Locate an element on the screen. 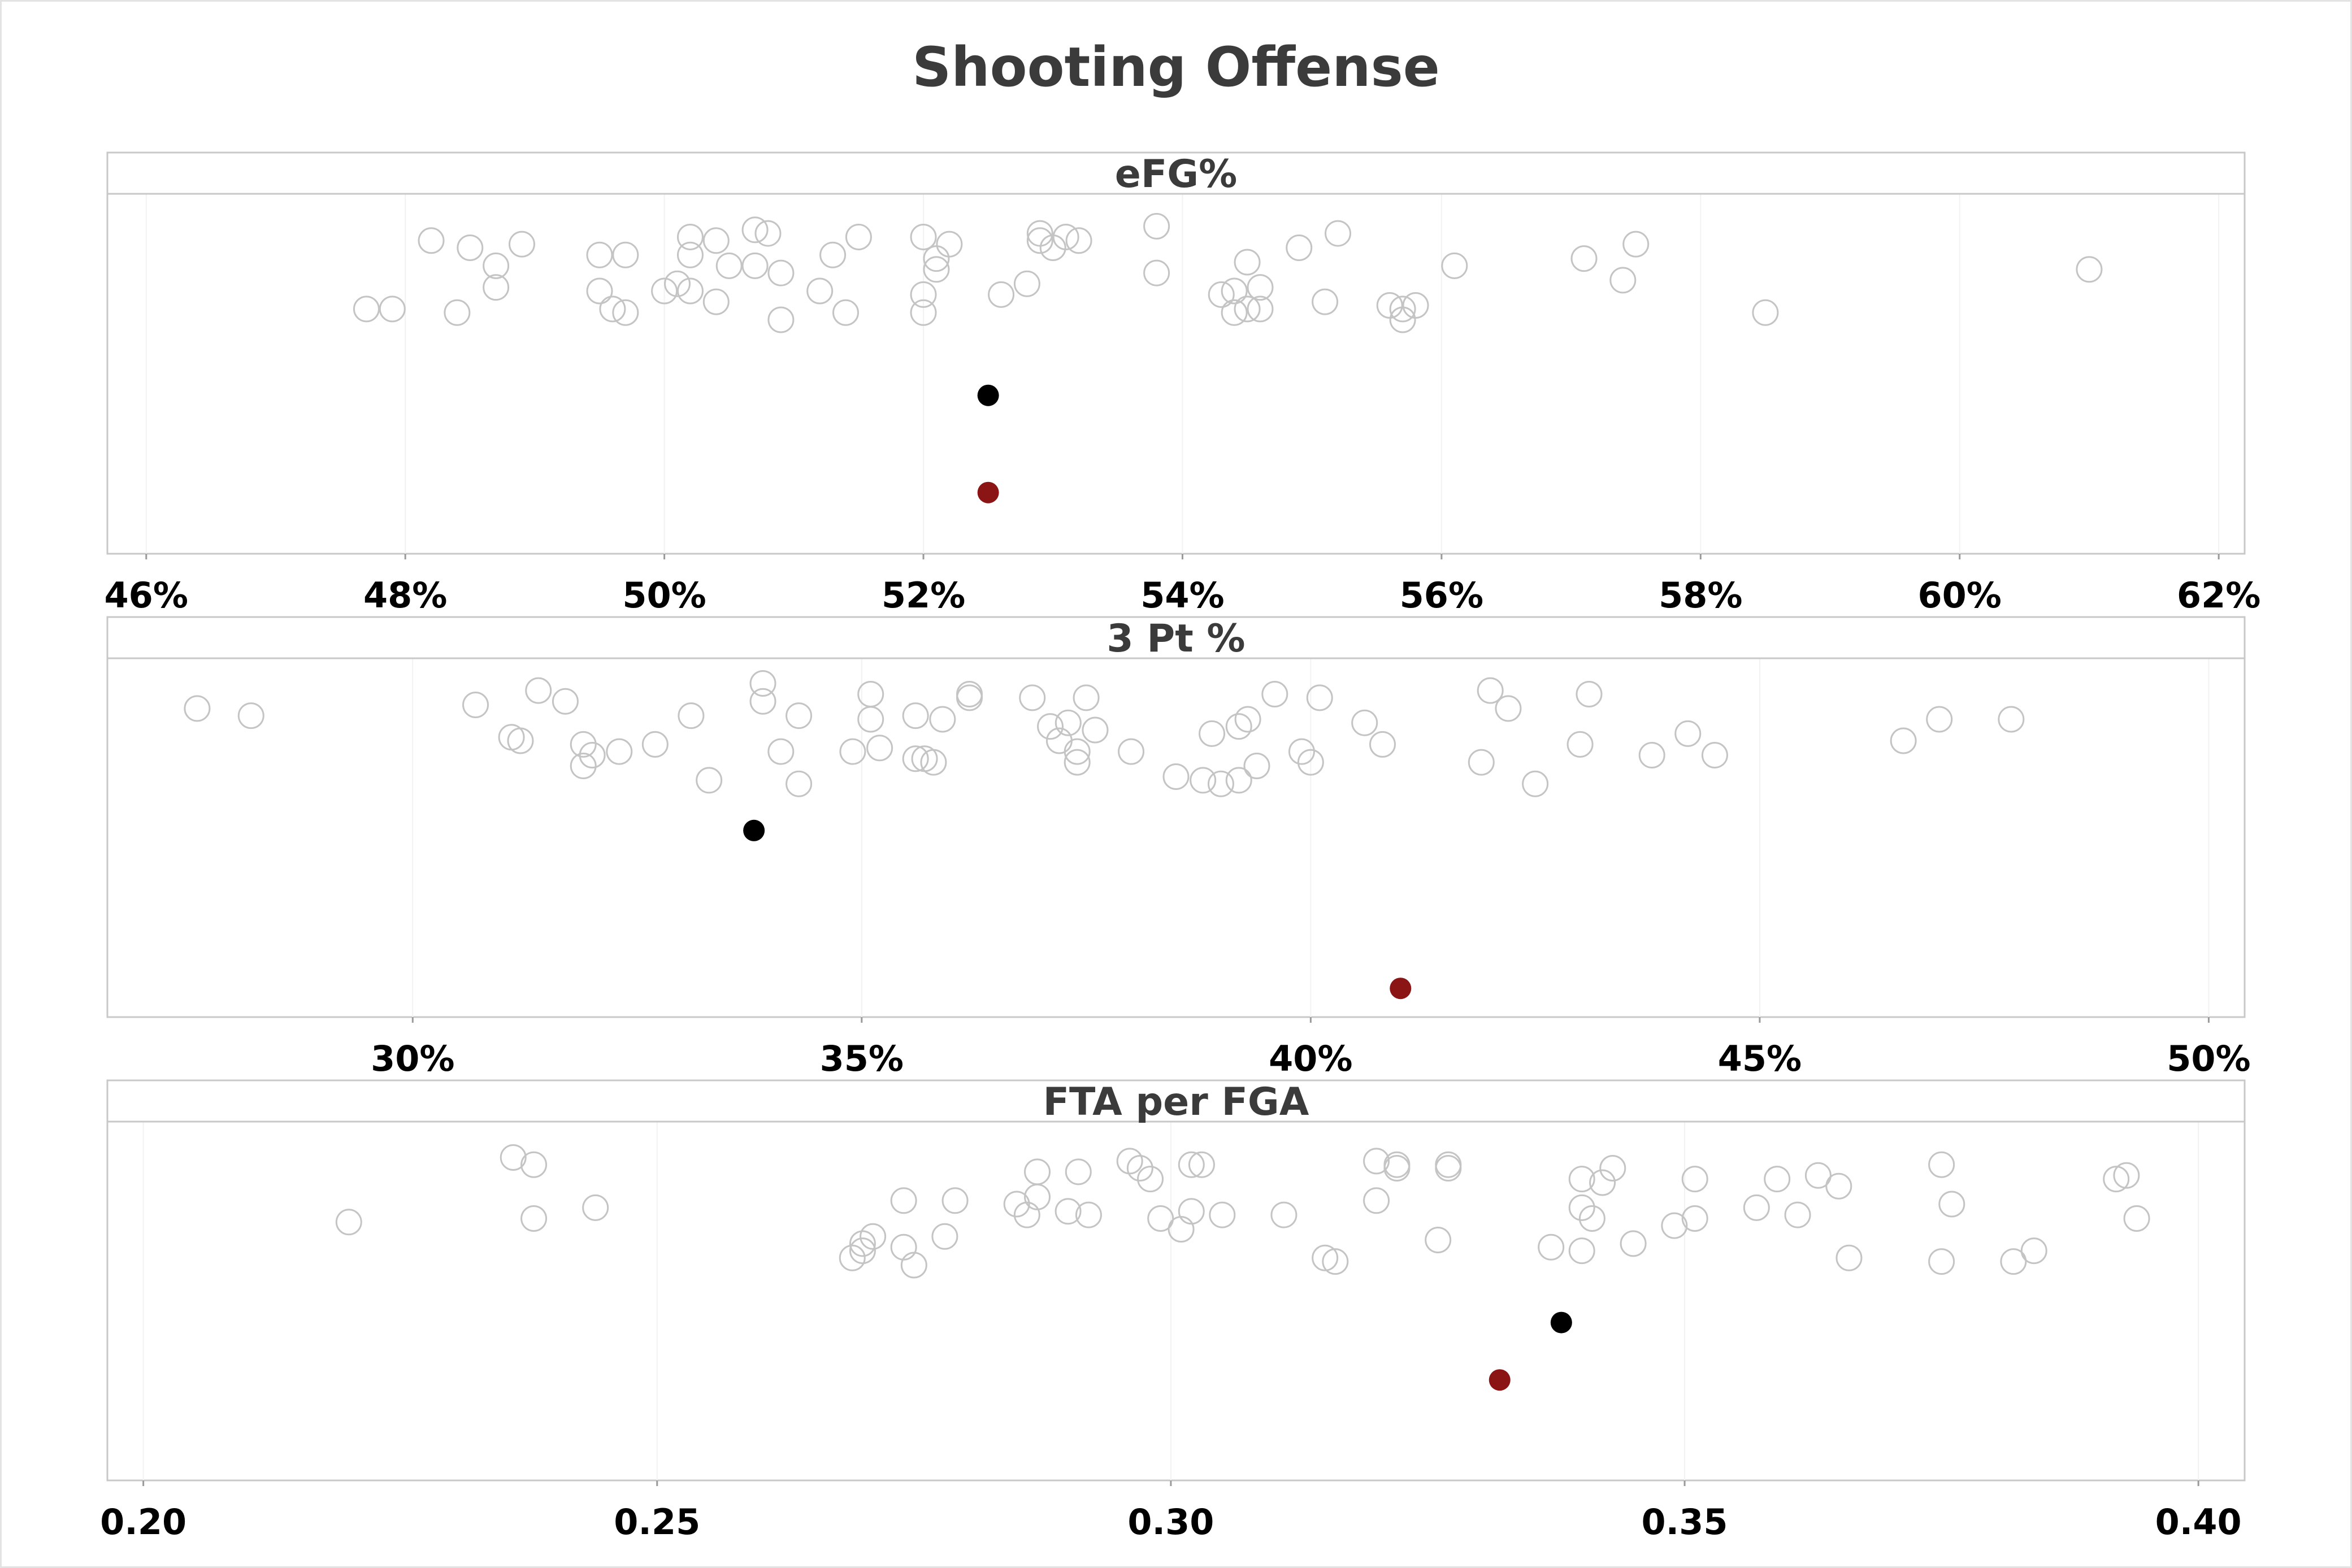 This screenshot has height=1568, width=2352. x-tick-label: 46% is located at coordinates (146, 595).